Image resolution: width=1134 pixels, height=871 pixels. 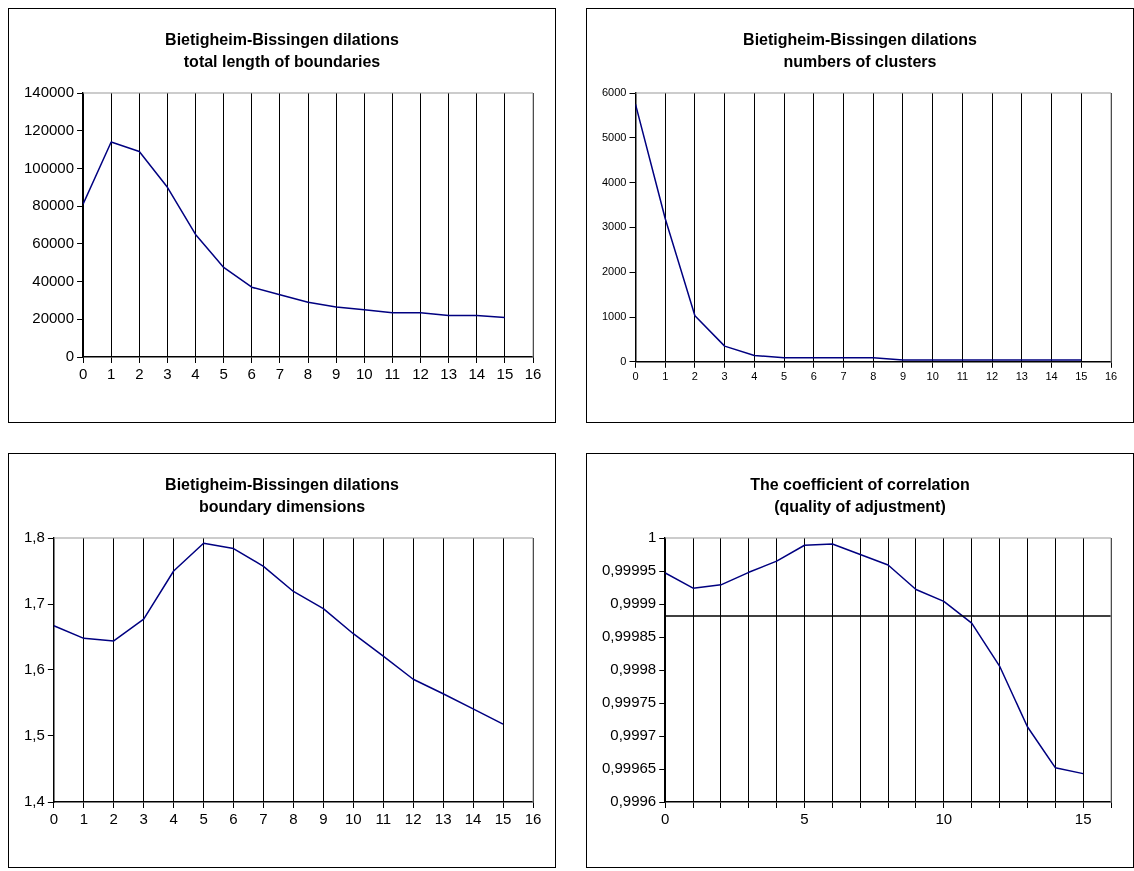 What do you see at coordinates (633, 801) in the screenshot?
I see `y-tick-label: 0,9996` at bounding box center [633, 801].